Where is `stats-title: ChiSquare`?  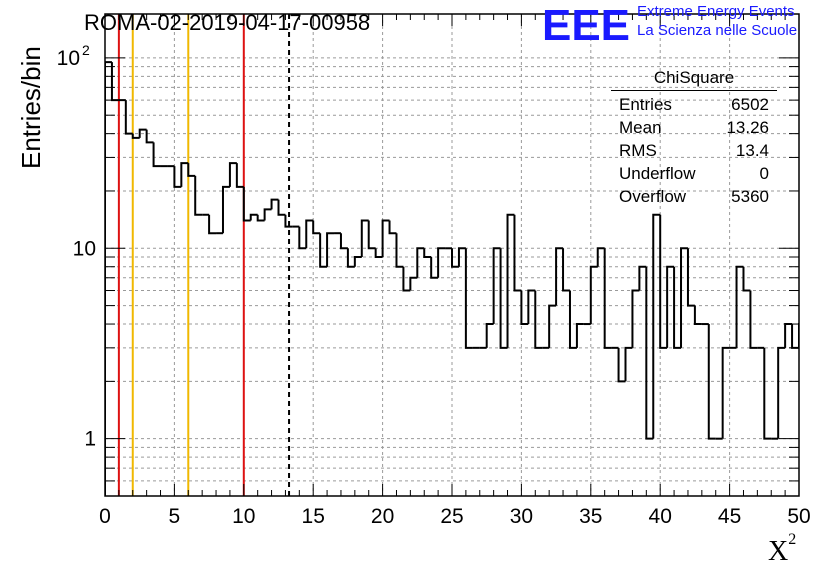
stats-title: ChiSquare is located at coordinates (694, 79).